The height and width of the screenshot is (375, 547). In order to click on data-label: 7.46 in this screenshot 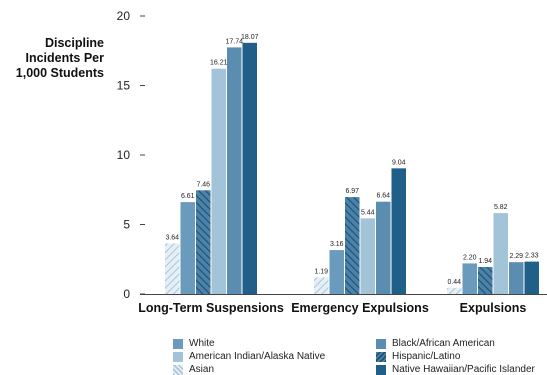, I will do `click(203, 184)`.